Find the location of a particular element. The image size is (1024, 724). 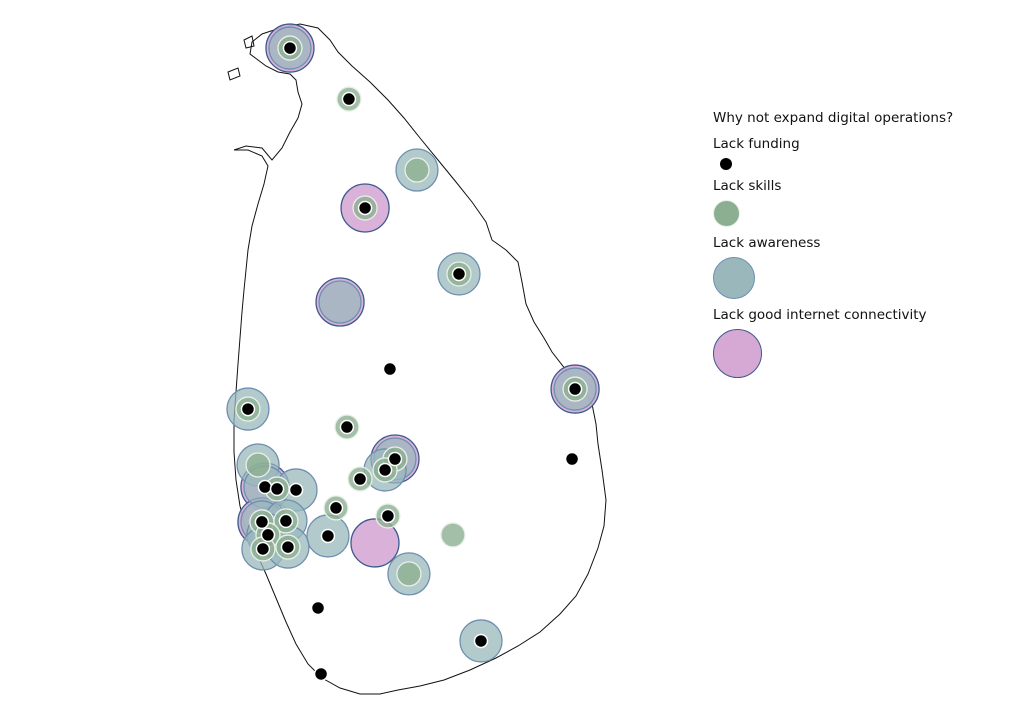

legend-label-funding: Lack funding is located at coordinates (756, 144).